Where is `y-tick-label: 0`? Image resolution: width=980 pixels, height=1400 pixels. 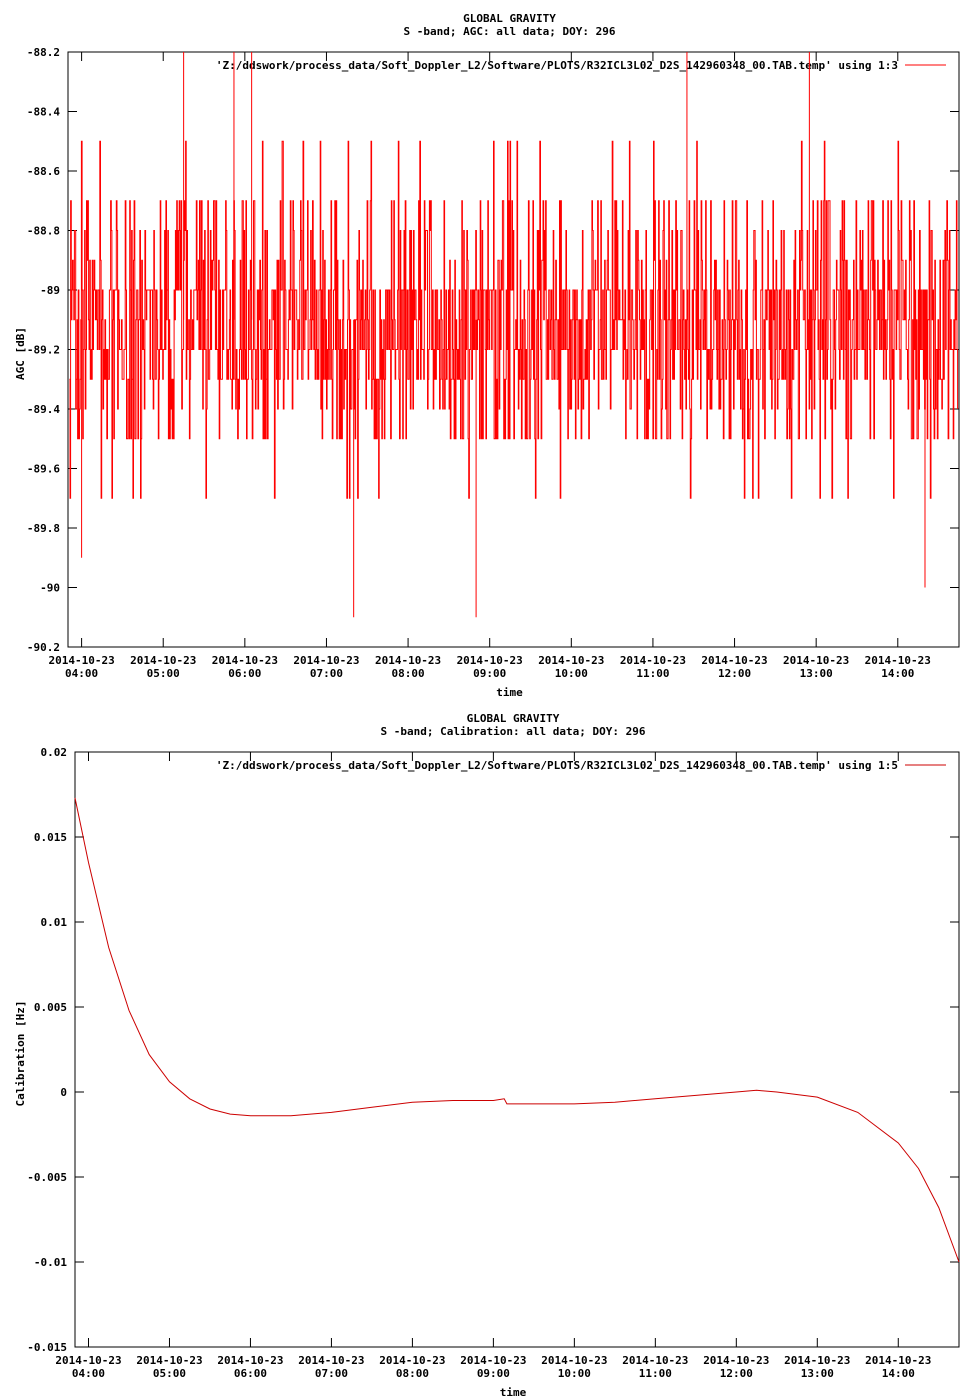
y-tick-label: 0 is located at coordinates (63, 1092).